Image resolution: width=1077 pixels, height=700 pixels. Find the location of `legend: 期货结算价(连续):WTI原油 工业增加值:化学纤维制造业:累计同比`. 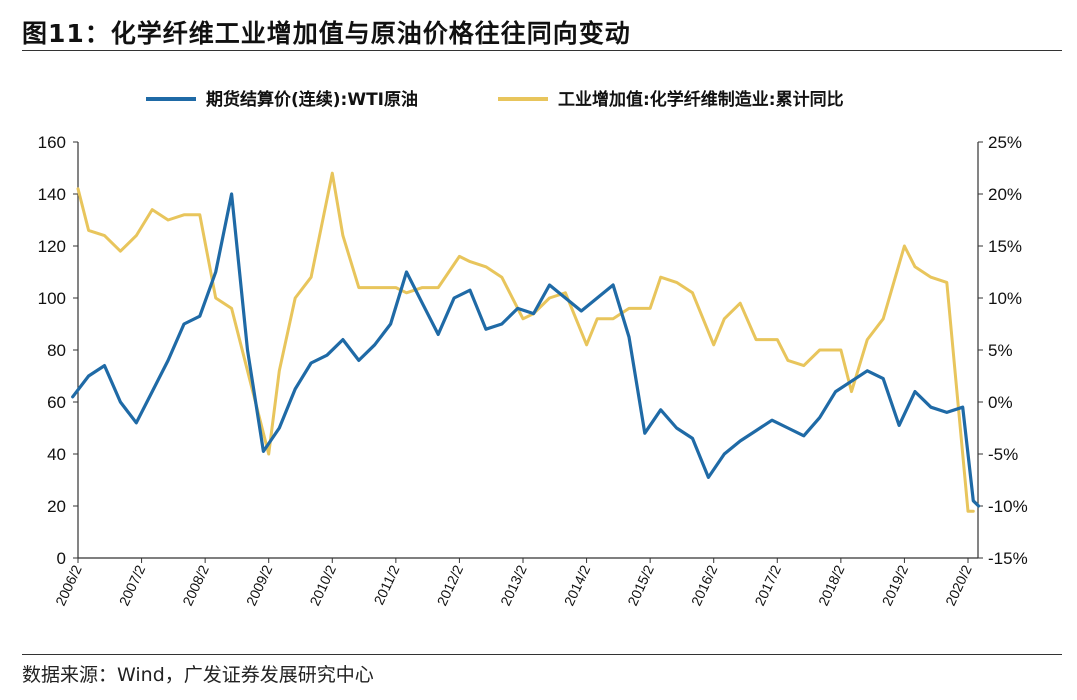

legend: 期货结算价(连续):WTI原油 工业增加值:化学纤维制造业:累计同比 is located at coordinates (495, 99).